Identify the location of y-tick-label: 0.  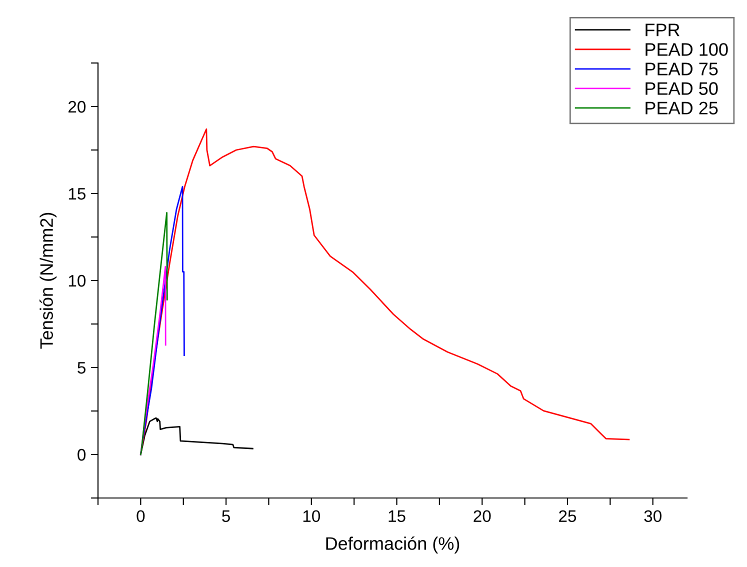
(82, 454).